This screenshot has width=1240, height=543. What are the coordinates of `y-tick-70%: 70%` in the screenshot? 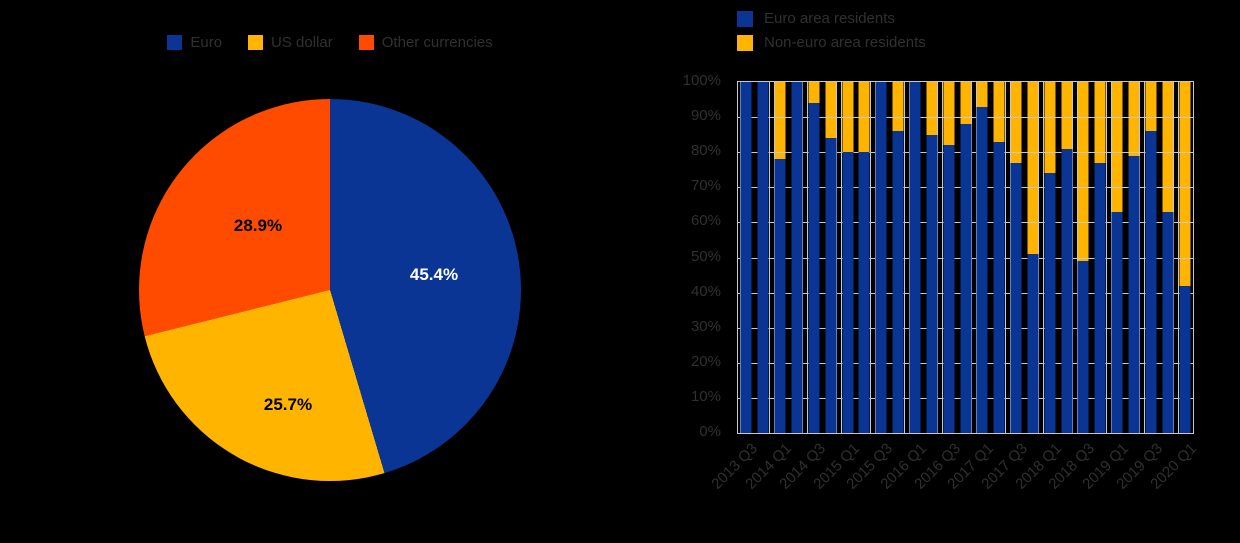 It's located at (705, 186).